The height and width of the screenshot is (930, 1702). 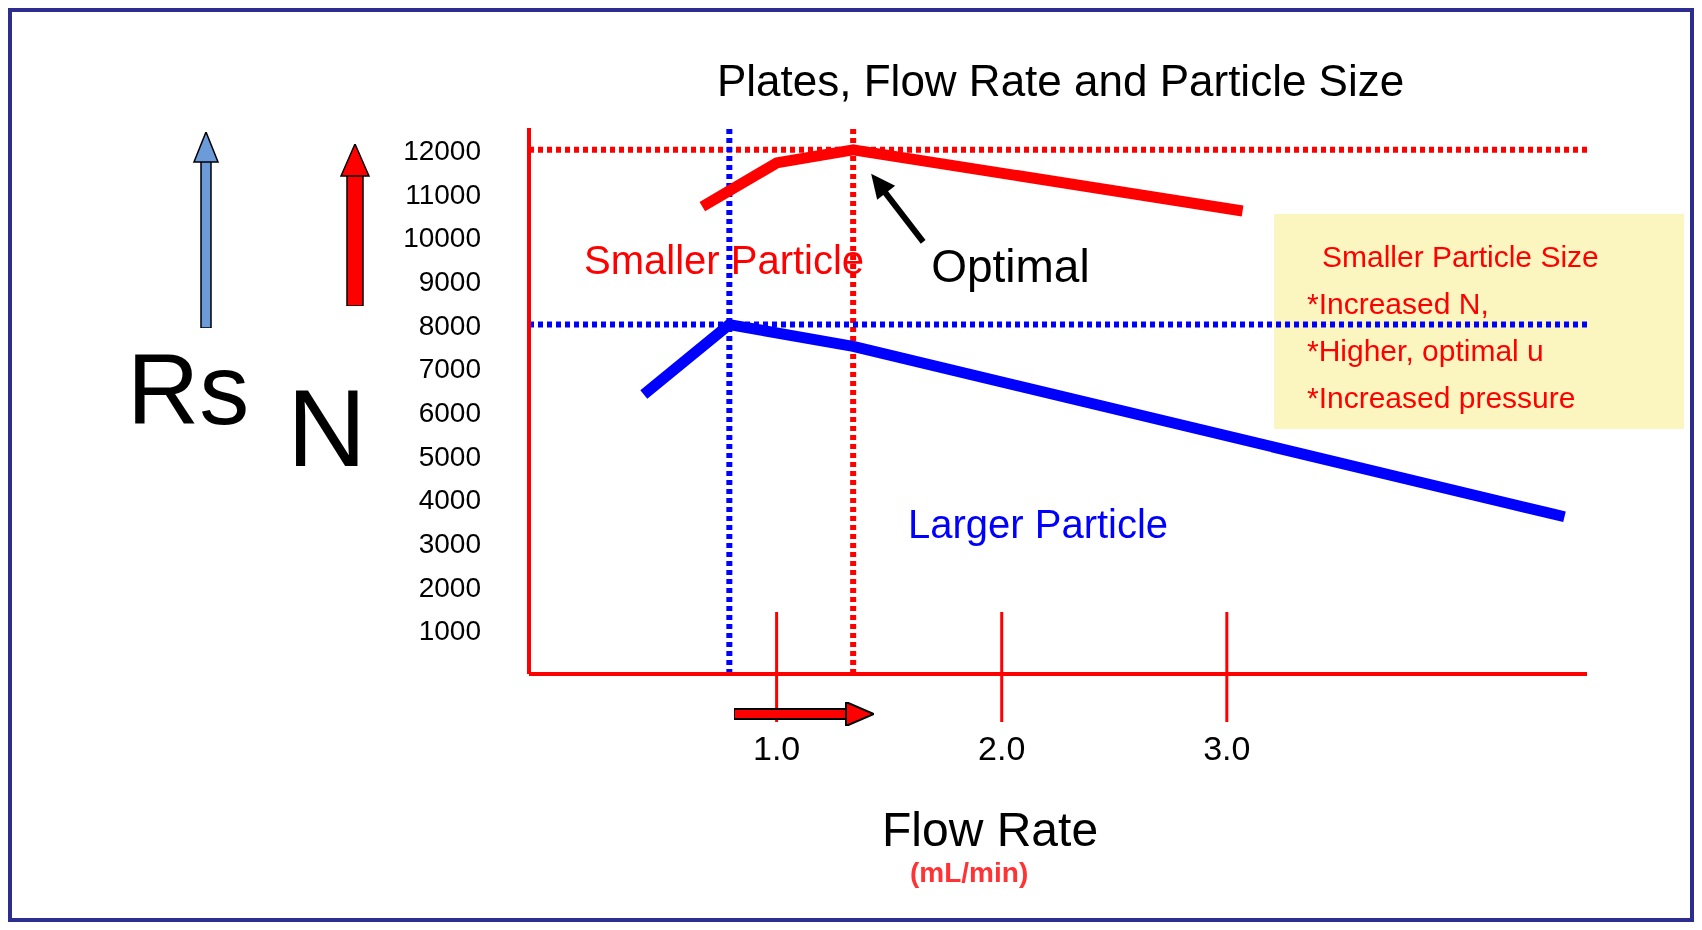 What do you see at coordinates (1038, 524) in the screenshot?
I see `series-label: Larger Particle` at bounding box center [1038, 524].